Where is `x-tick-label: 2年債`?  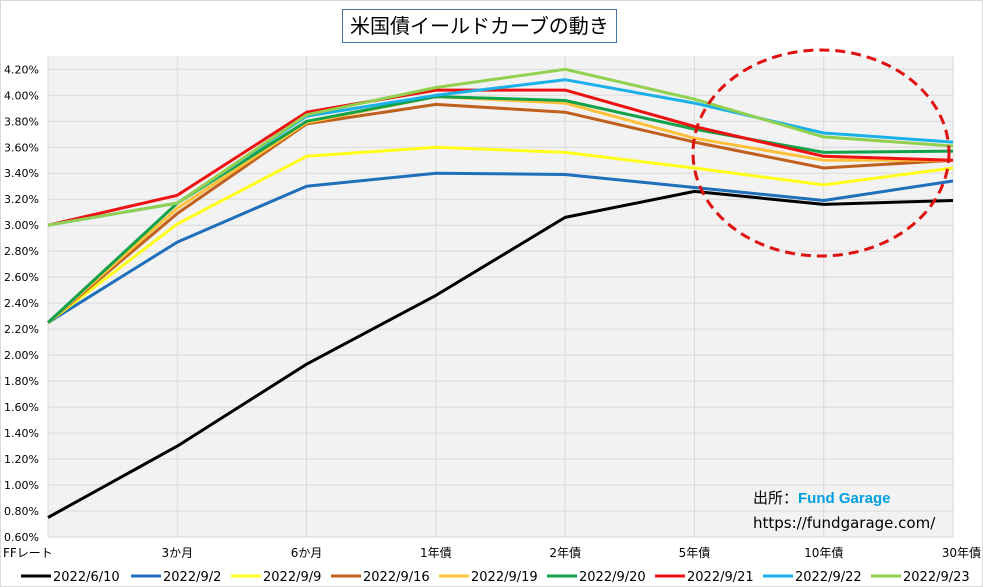
x-tick-label: 2年債 is located at coordinates (565, 552).